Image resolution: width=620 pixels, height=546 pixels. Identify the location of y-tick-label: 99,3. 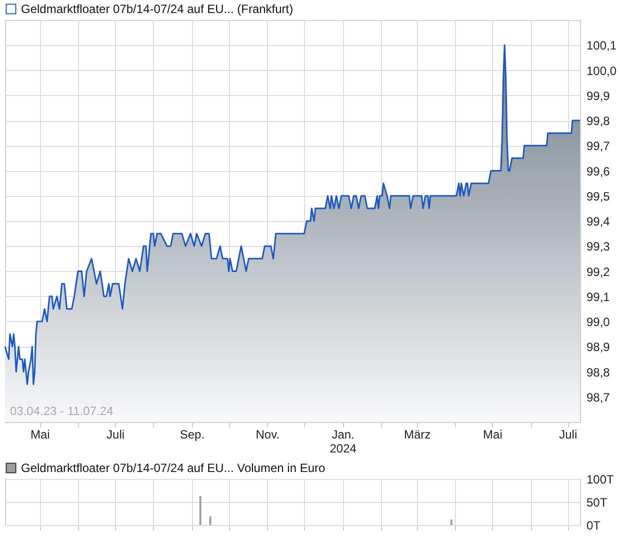
(598, 247).